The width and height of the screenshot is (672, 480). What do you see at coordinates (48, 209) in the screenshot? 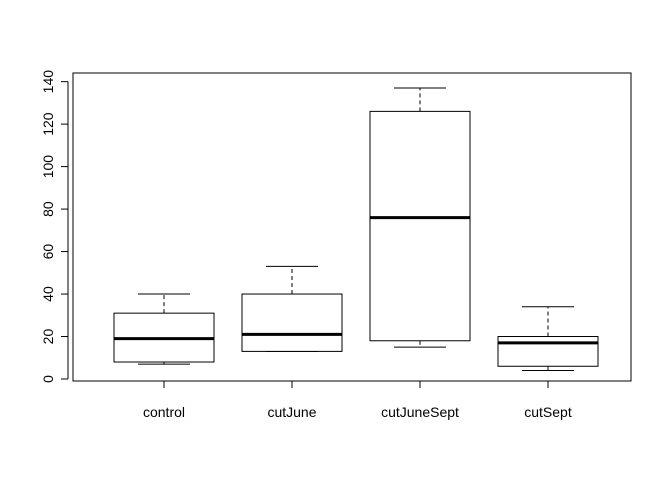
I see `y-tick-label: 80` at bounding box center [48, 209].